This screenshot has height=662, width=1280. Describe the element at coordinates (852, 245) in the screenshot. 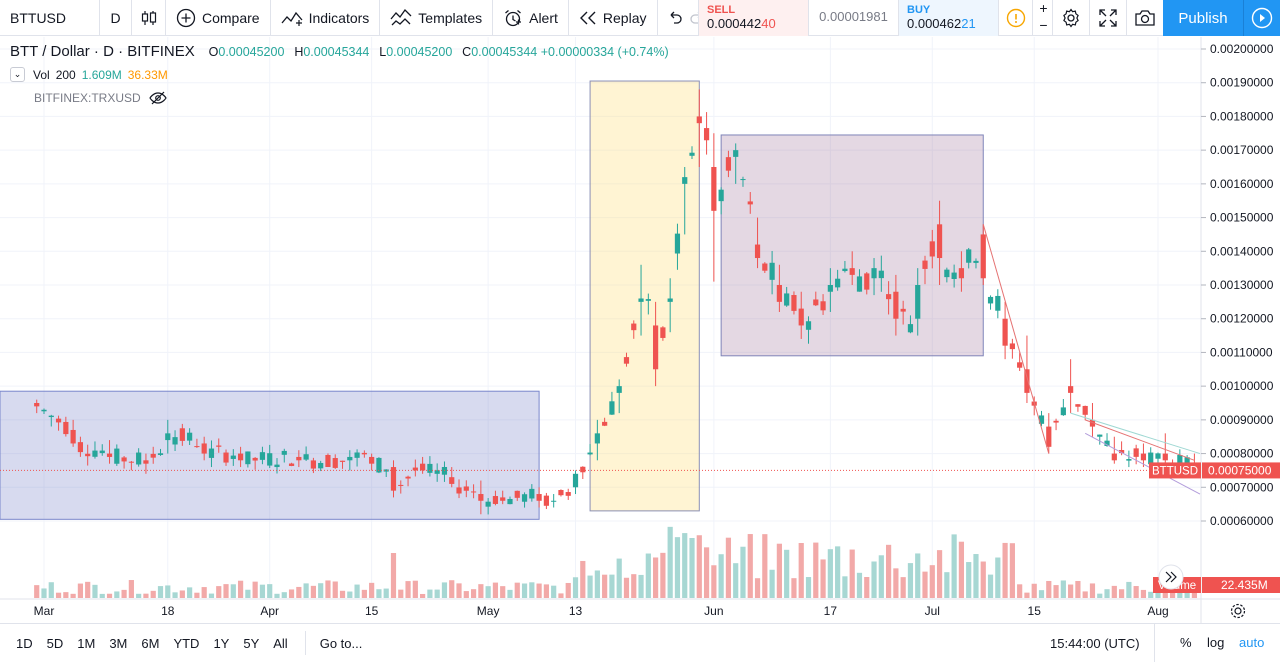

I see `zone-purple` at that location.